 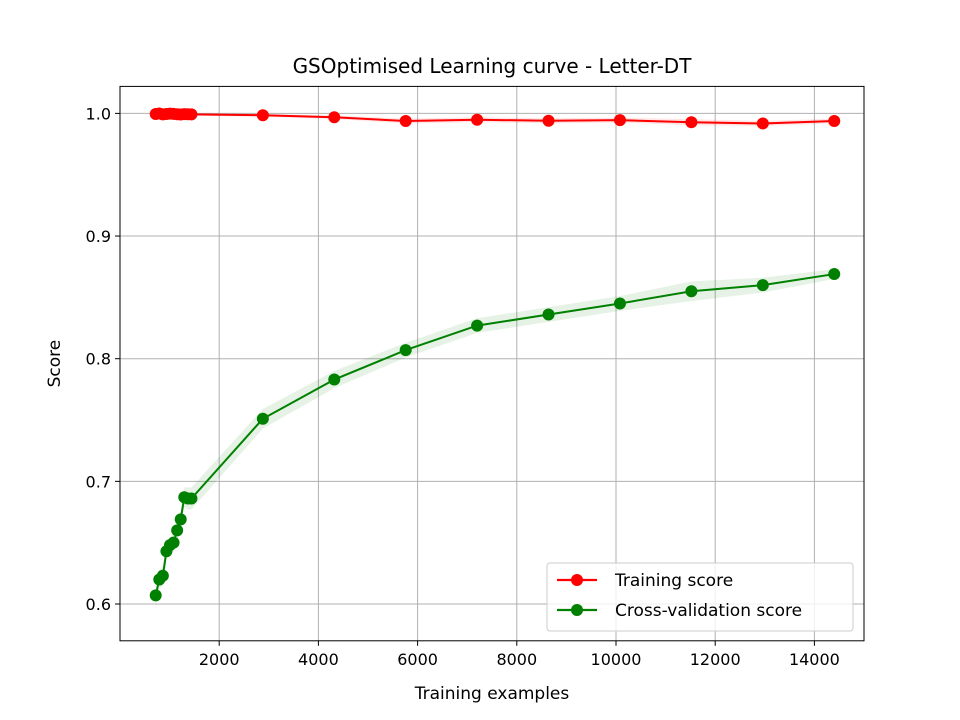 What do you see at coordinates (98, 481) in the screenshot?
I see `y-tick-label: 0.7` at bounding box center [98, 481].